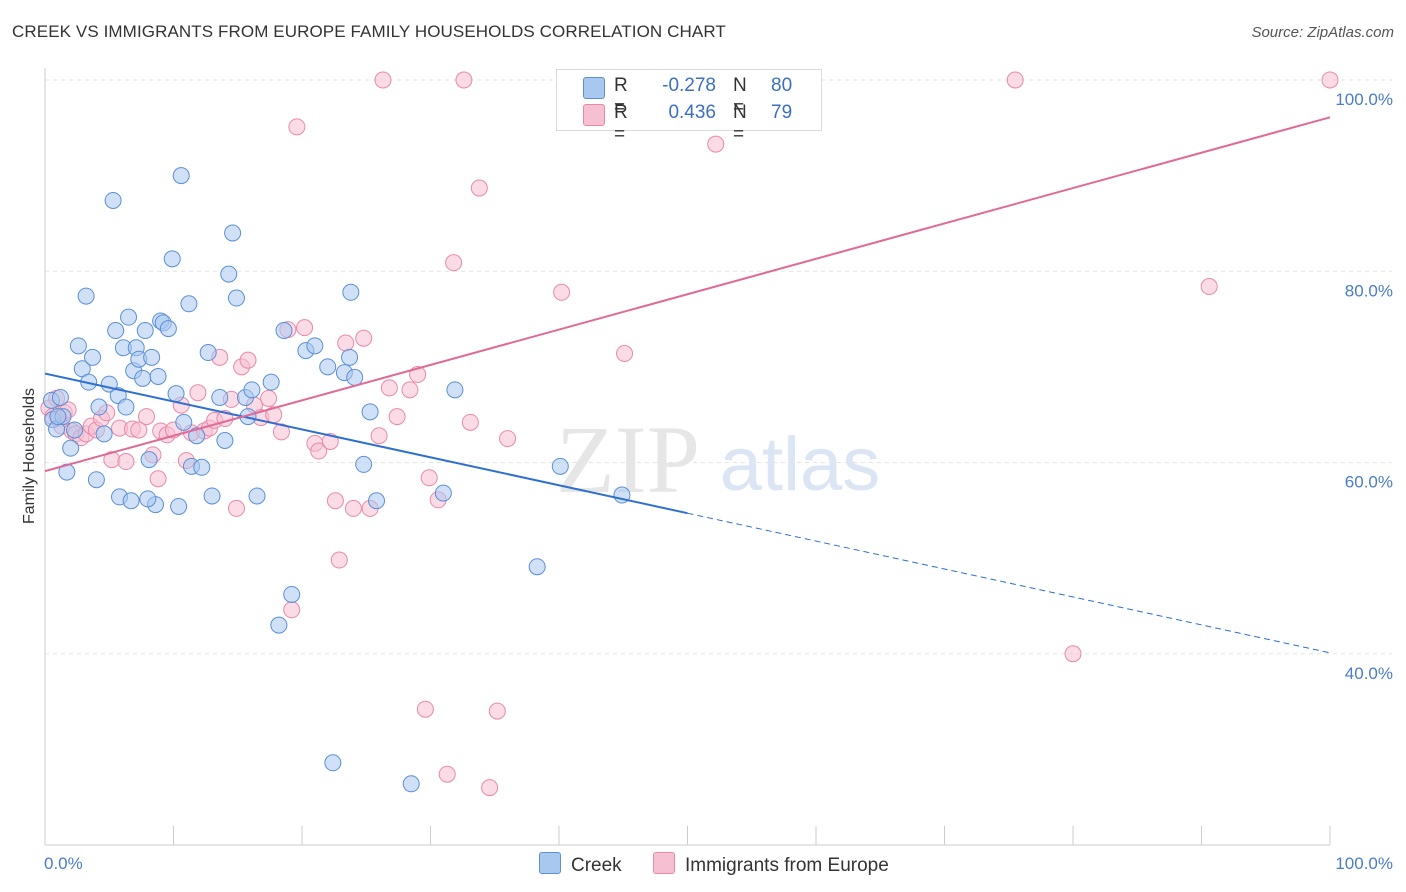 The width and height of the screenshot is (1406, 892). I want to click on x-tick-label: 100.0%, so click(1364, 863).